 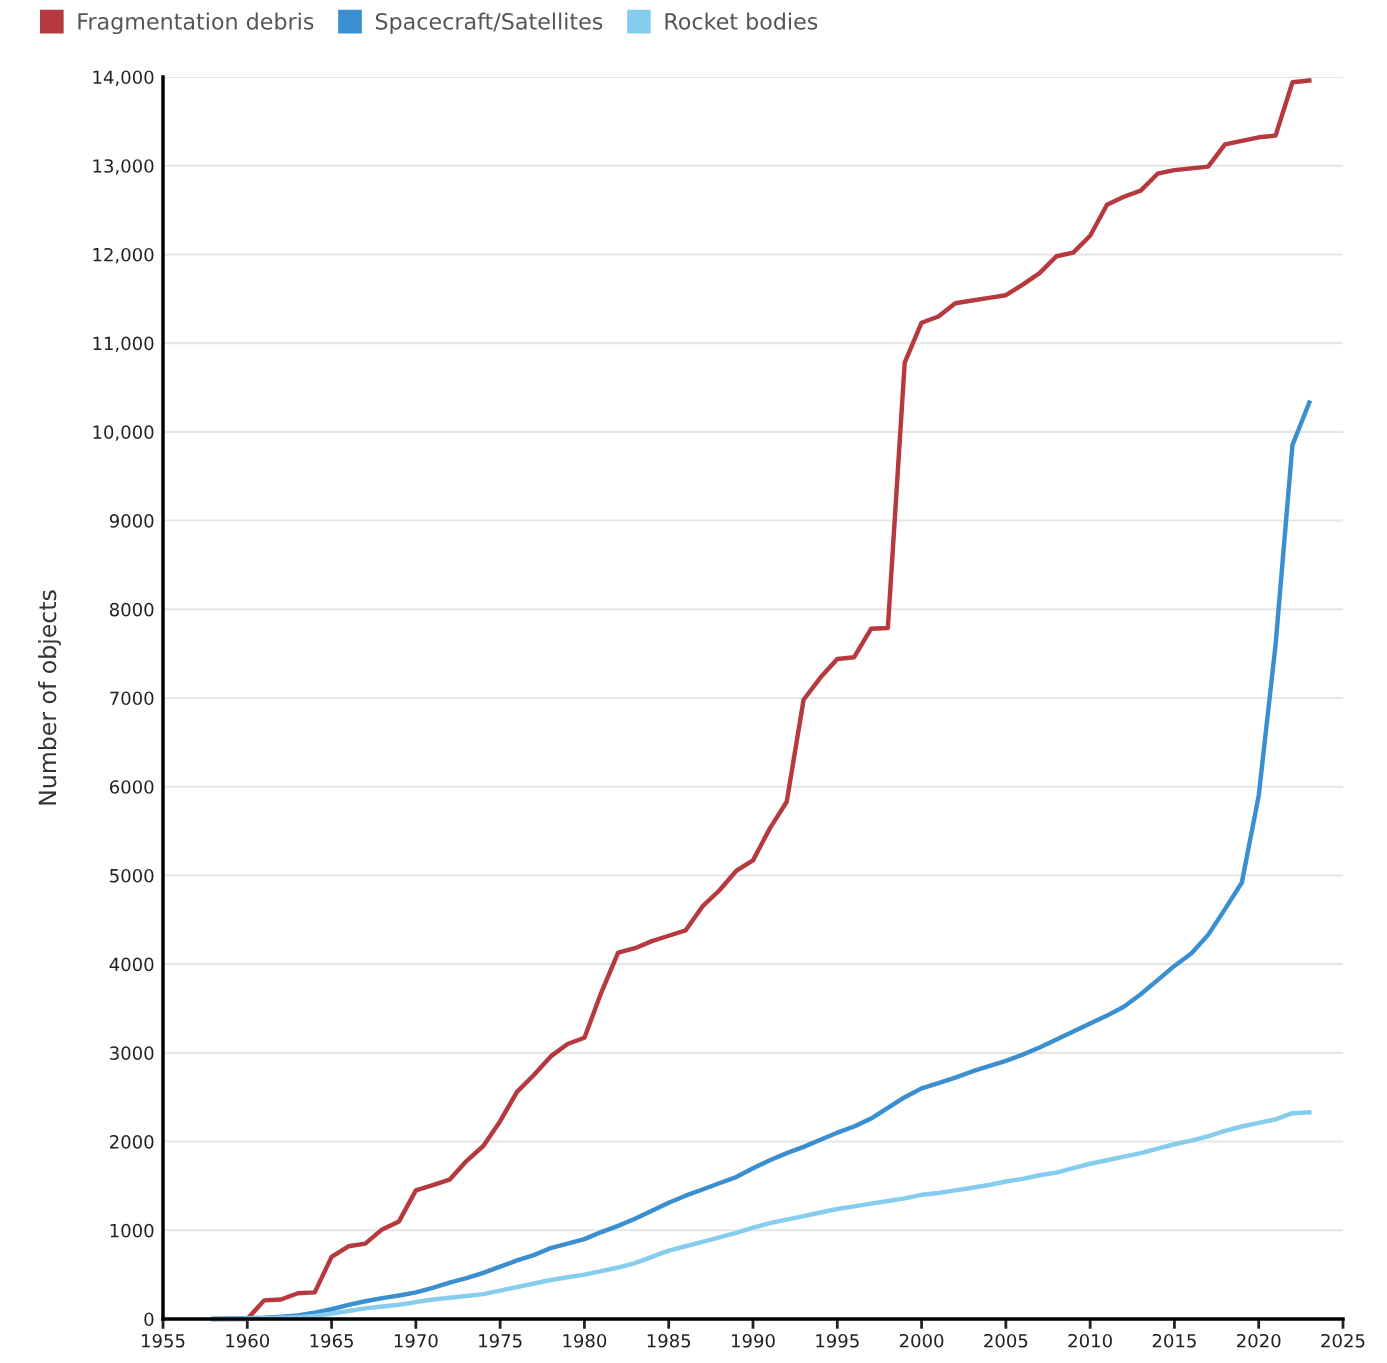 I want to click on x-tick-label: 2010, so click(x=1090, y=1340).